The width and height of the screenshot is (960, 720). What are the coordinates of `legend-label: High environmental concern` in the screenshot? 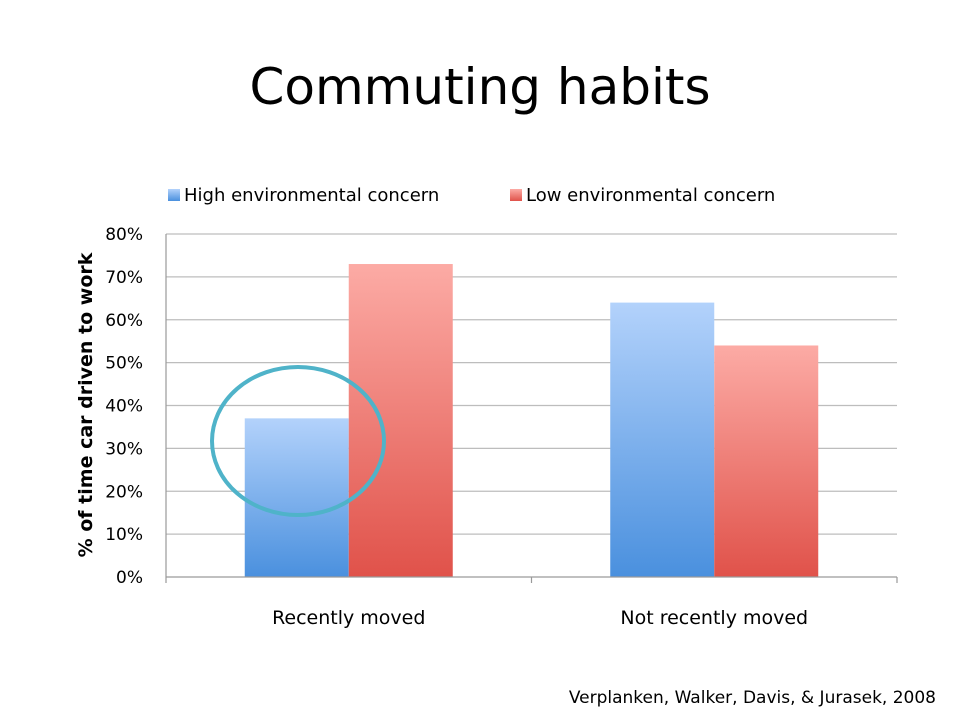 It's located at (311, 195).